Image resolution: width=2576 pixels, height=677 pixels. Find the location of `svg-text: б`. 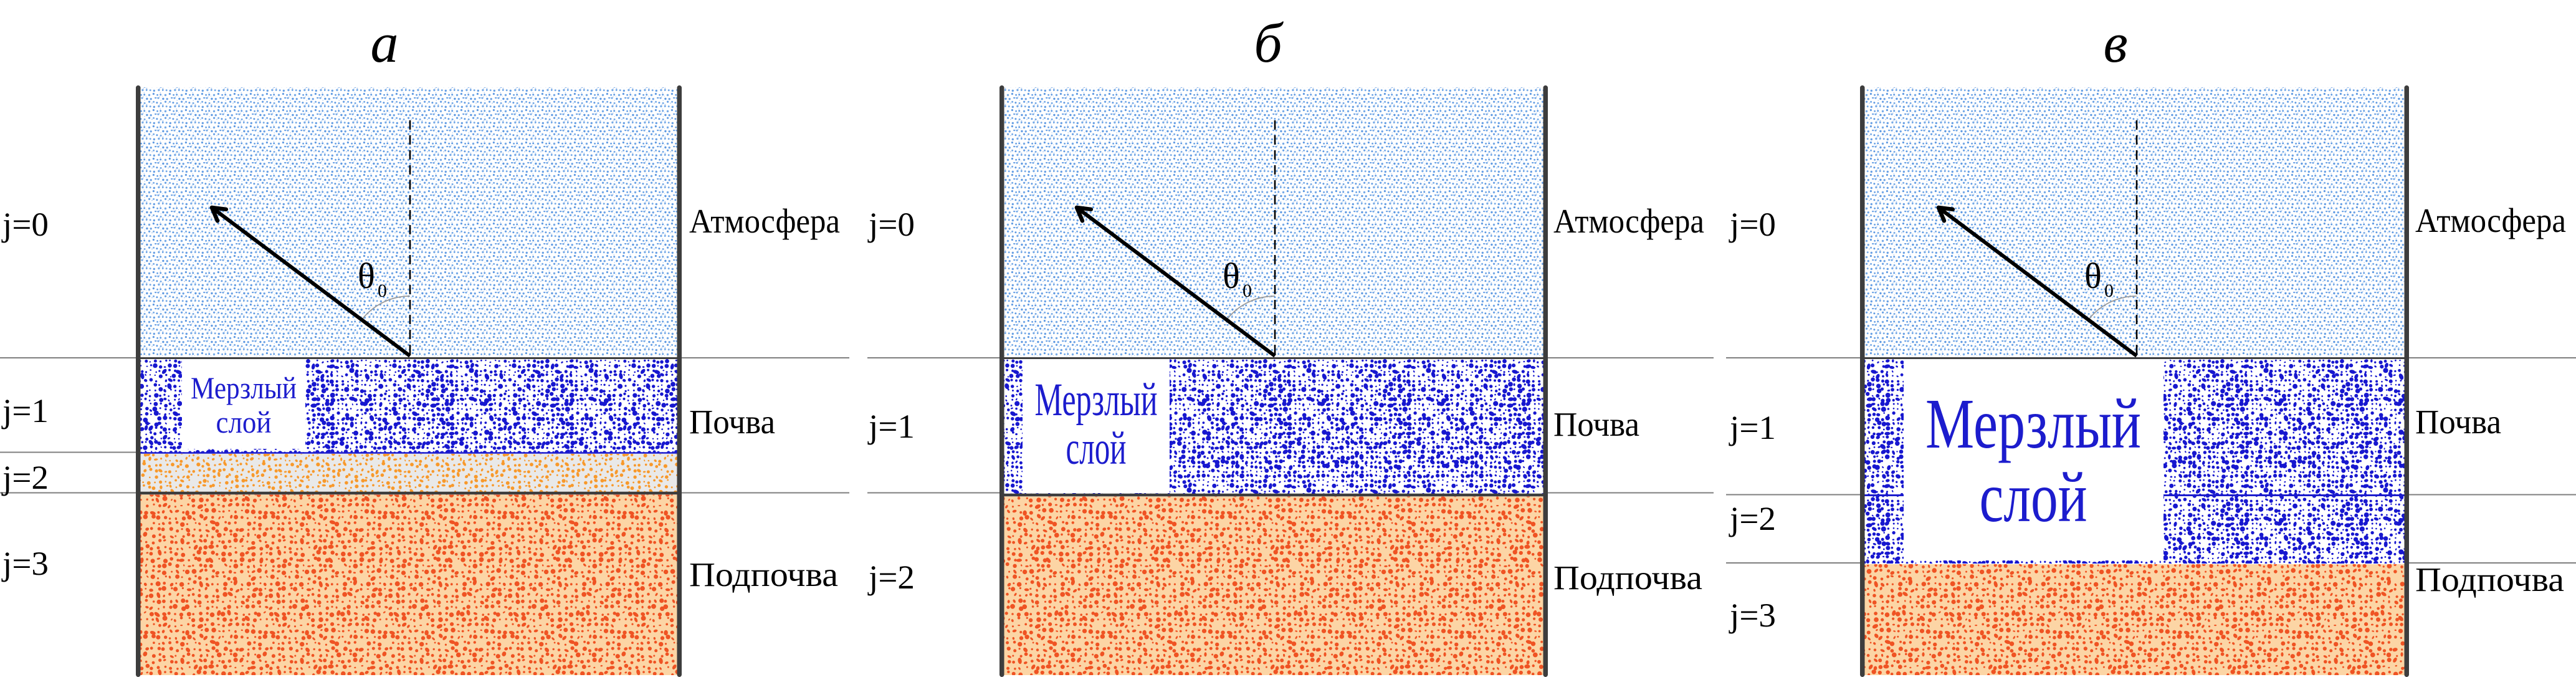

svg-text: б is located at coordinates (1269, 43).